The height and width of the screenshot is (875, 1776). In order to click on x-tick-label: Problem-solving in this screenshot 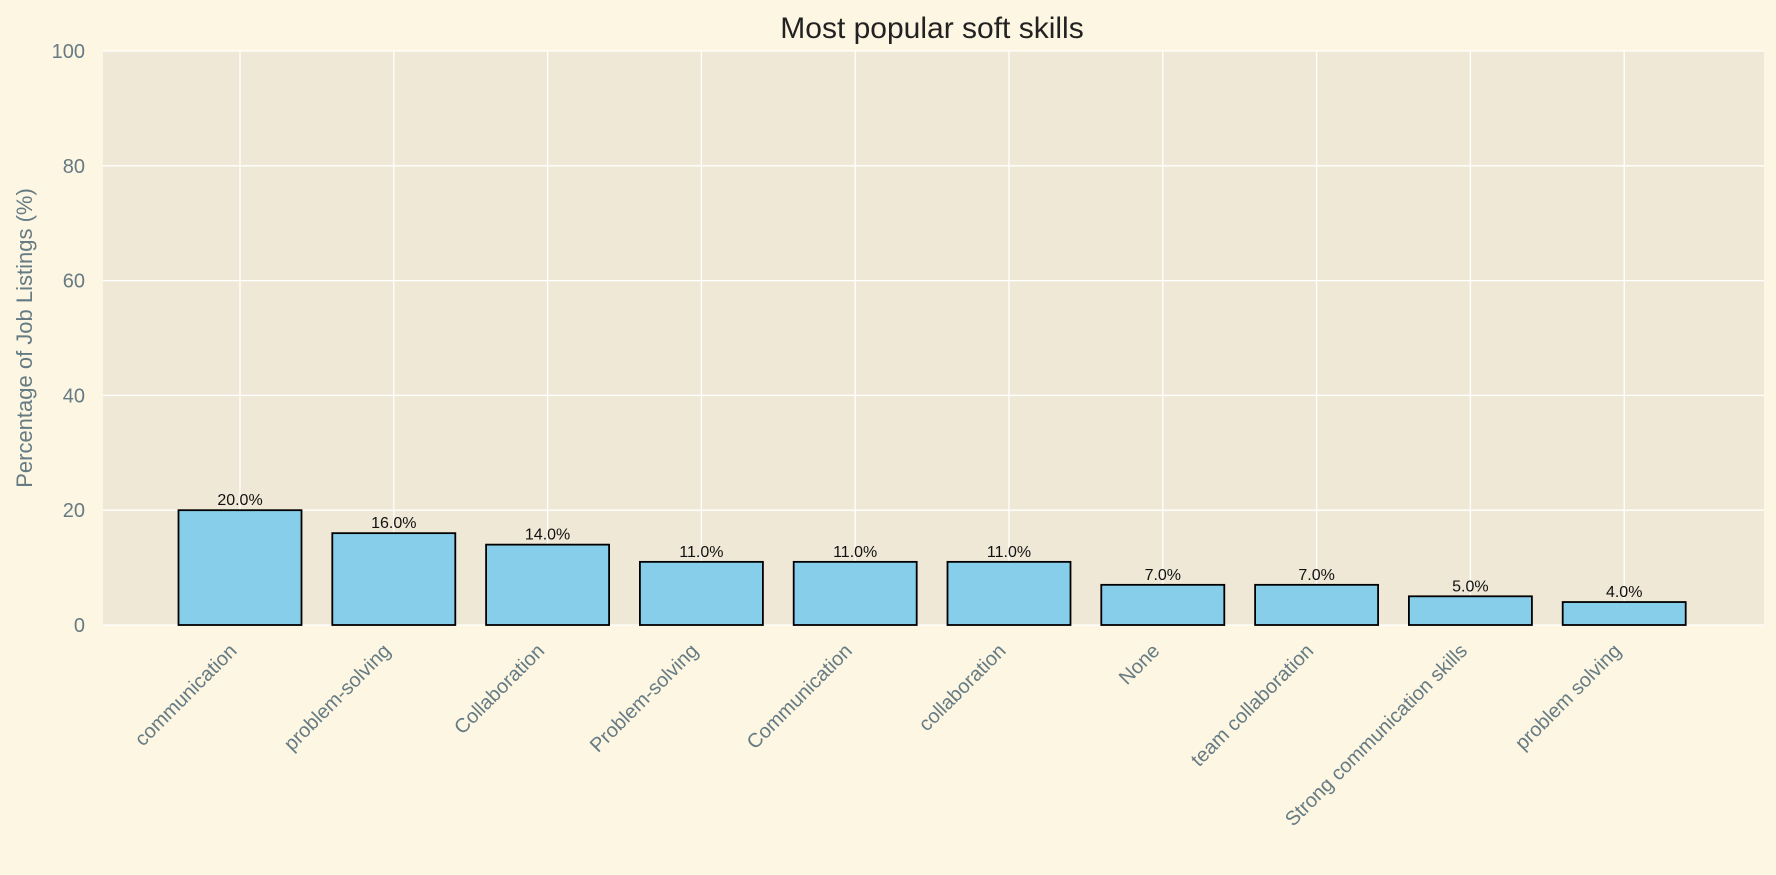, I will do `click(644, 698)`.